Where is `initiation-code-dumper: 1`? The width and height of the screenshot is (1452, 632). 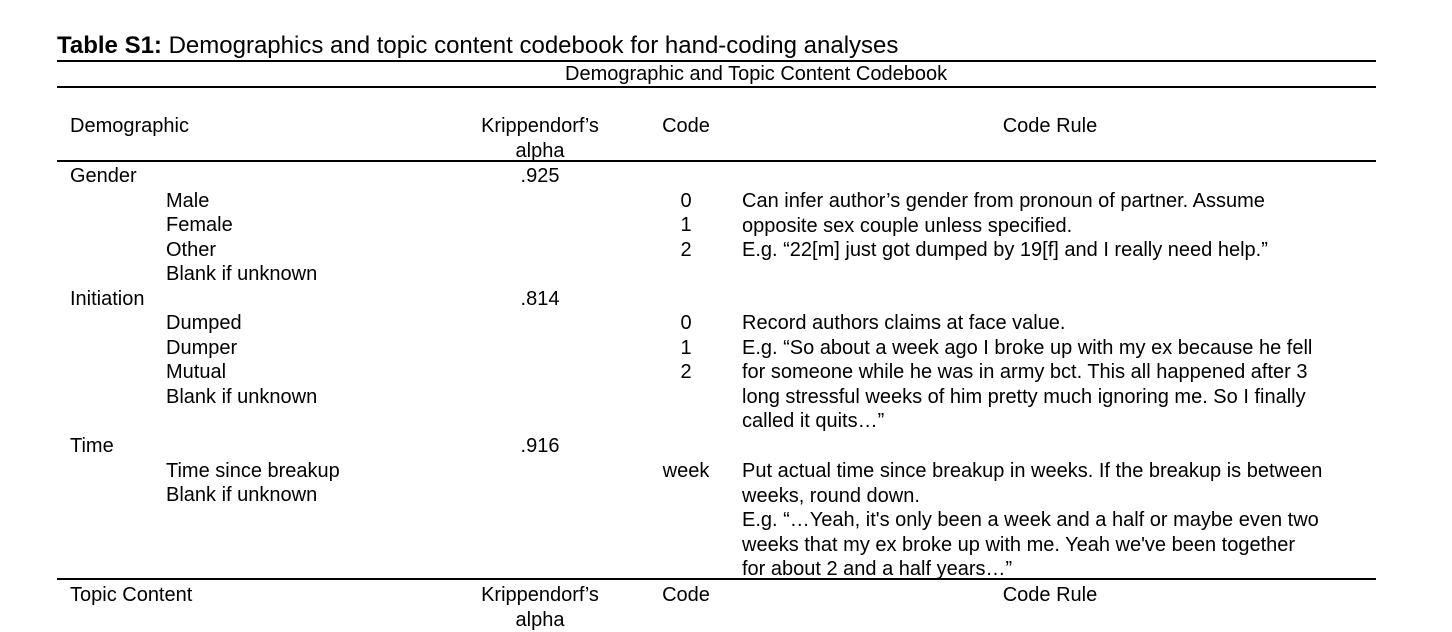 initiation-code-dumper: 1 is located at coordinates (686, 348).